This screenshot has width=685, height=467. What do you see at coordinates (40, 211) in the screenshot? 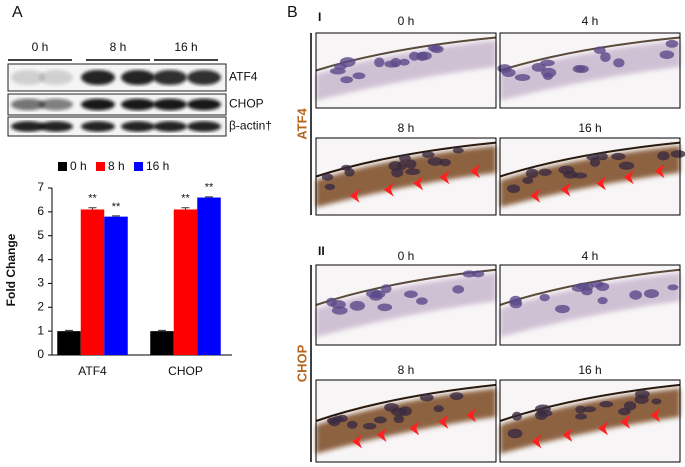
I see `y-tick-label: 6` at bounding box center [40, 211].